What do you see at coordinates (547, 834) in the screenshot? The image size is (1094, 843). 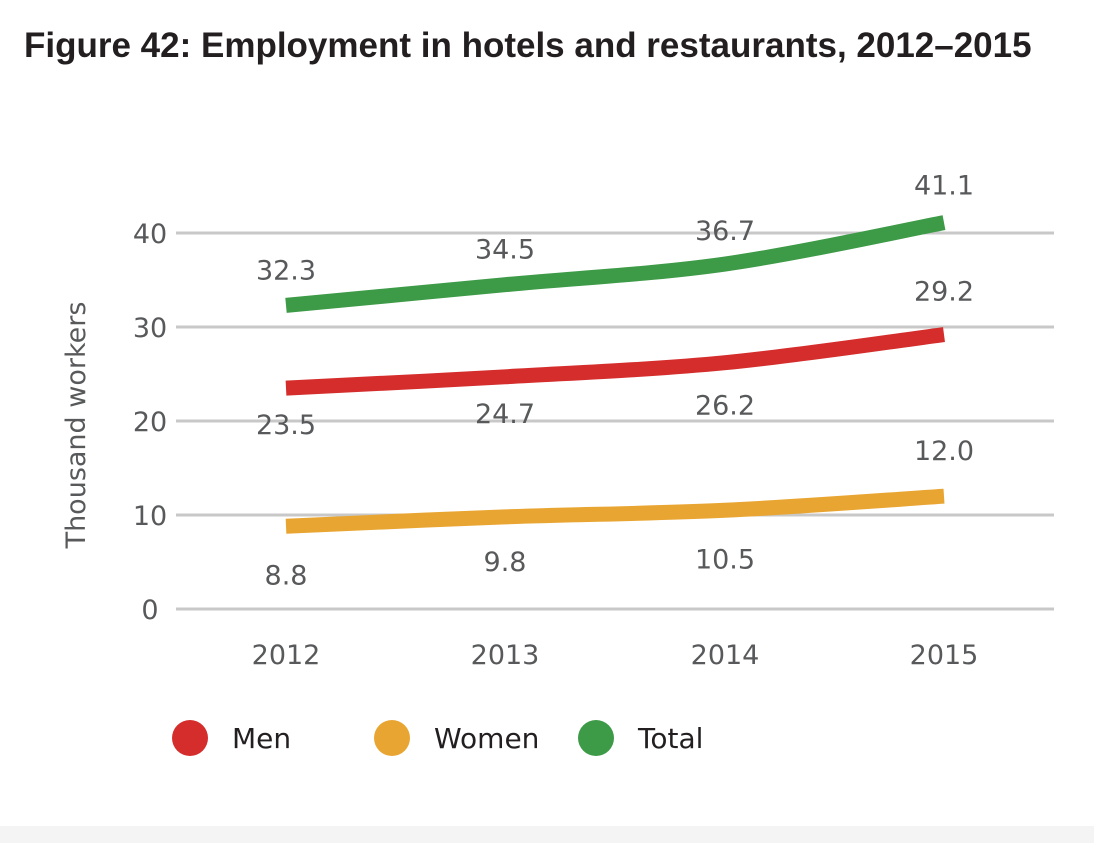 I see `footer-strip` at bounding box center [547, 834].